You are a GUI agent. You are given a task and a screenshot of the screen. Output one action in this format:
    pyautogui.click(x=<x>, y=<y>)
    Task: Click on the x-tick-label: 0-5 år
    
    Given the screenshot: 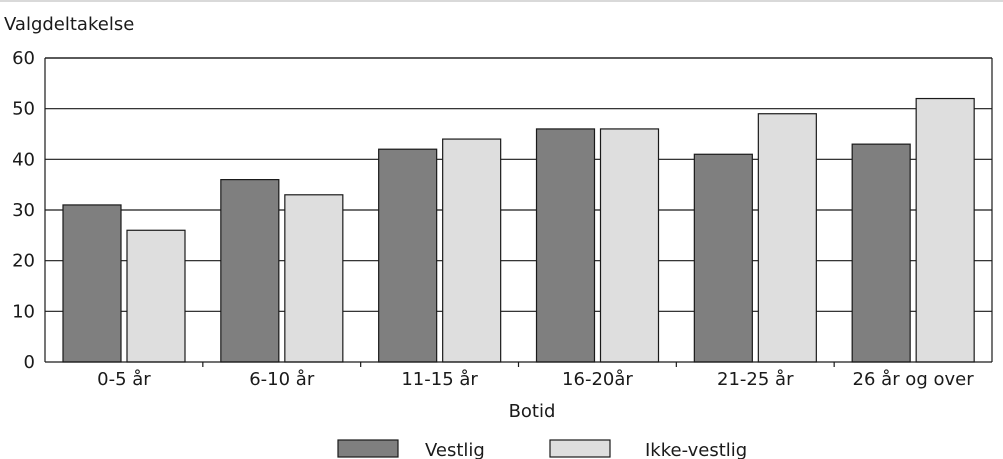 What is the action you would take?
    pyautogui.click(x=124, y=379)
    